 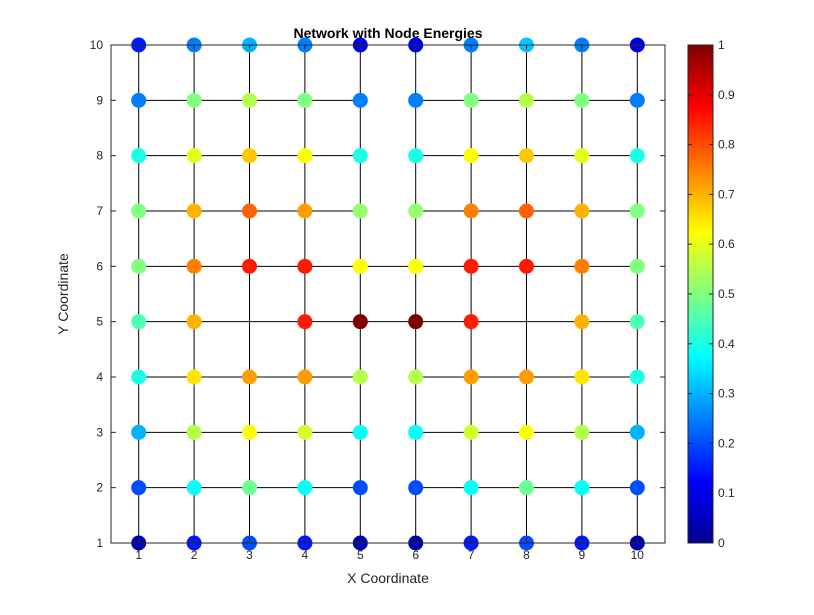 What do you see at coordinates (638, 555) in the screenshot?
I see `x-tick-label: 10` at bounding box center [638, 555].